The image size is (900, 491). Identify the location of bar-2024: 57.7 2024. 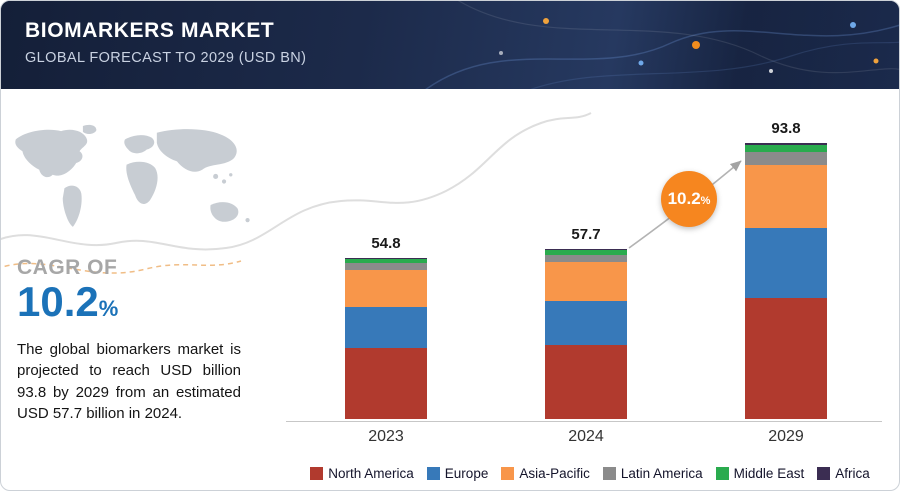
(586, 335).